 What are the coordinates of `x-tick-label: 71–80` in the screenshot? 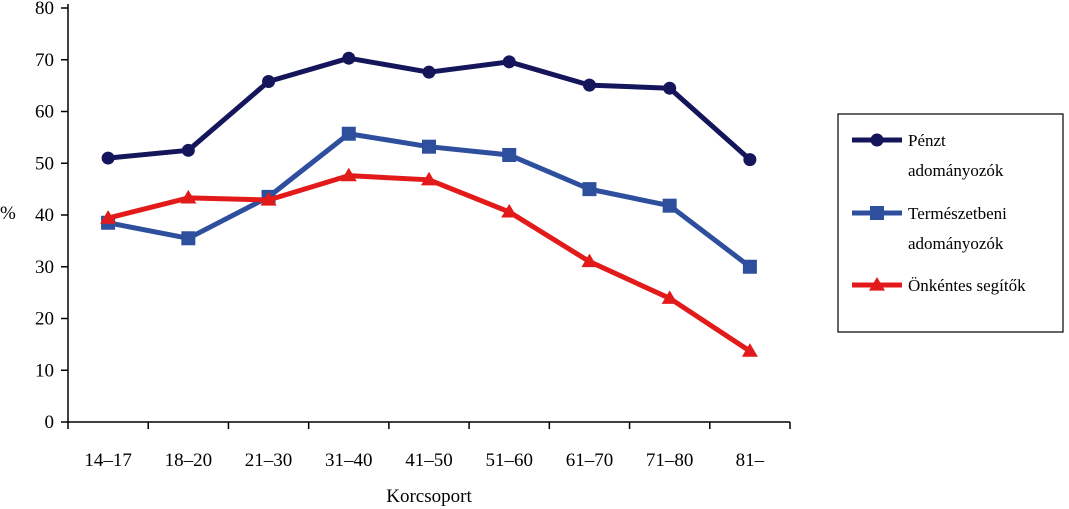 It's located at (670, 460).